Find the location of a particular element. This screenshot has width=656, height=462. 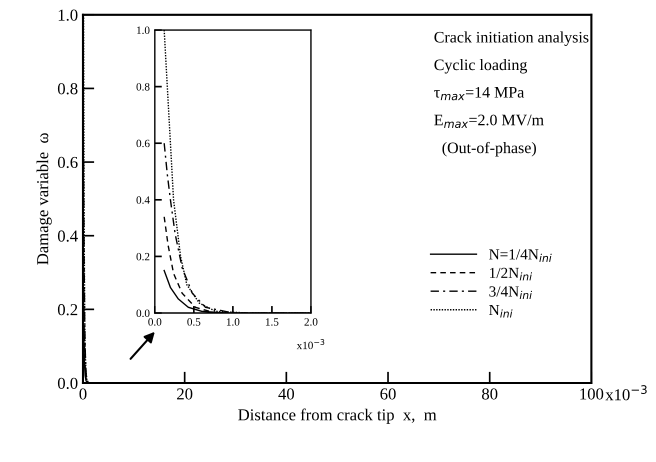

annotation: E$_{max}$=2.0 MV/m is located at coordinates (489, 121).